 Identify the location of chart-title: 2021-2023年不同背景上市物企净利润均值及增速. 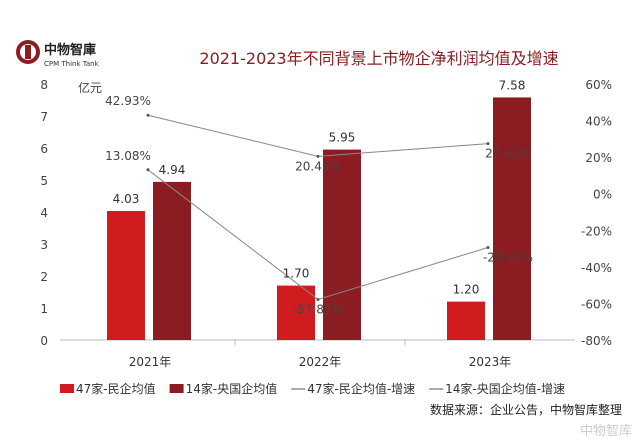
(378, 58).